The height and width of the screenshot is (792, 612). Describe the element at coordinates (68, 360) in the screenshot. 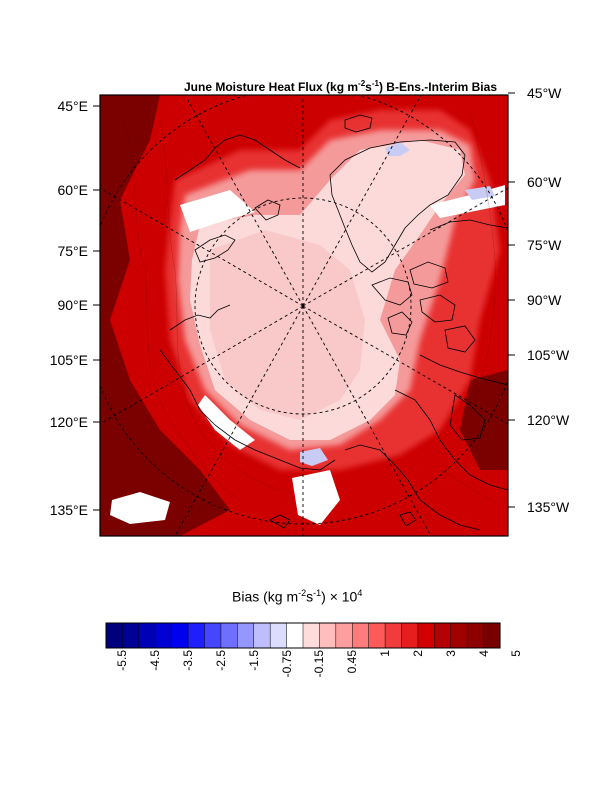

I see `lon-label-105e: 105°E` at that location.